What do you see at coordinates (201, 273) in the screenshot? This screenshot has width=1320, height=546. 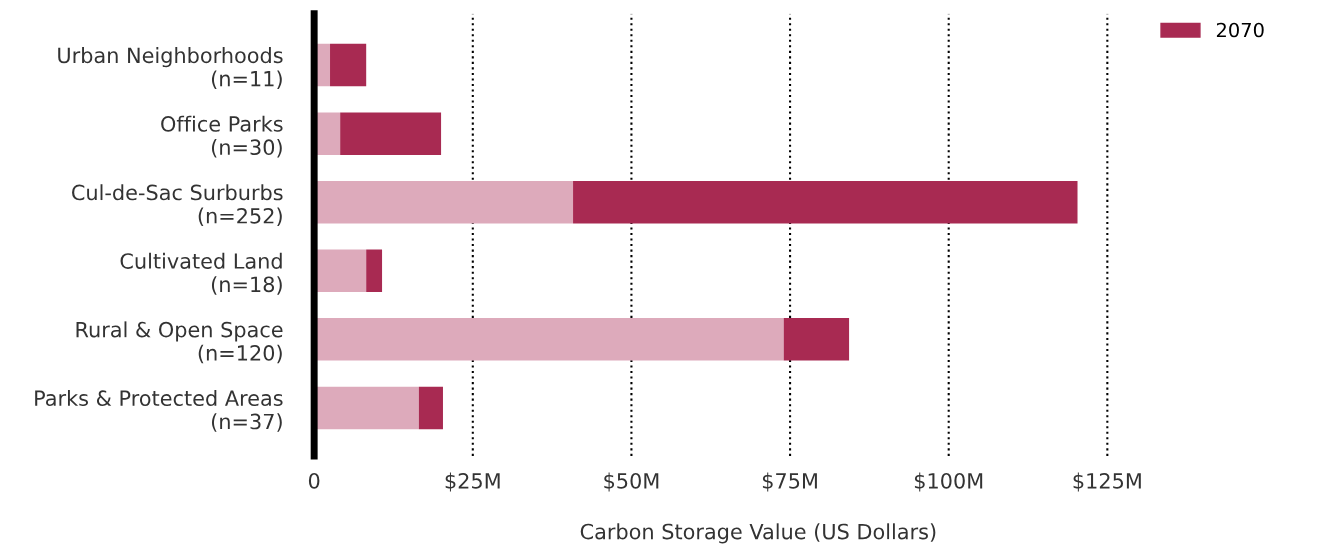 I see `y-tick-label: Cultivated Land (n=18)` at bounding box center [201, 273].